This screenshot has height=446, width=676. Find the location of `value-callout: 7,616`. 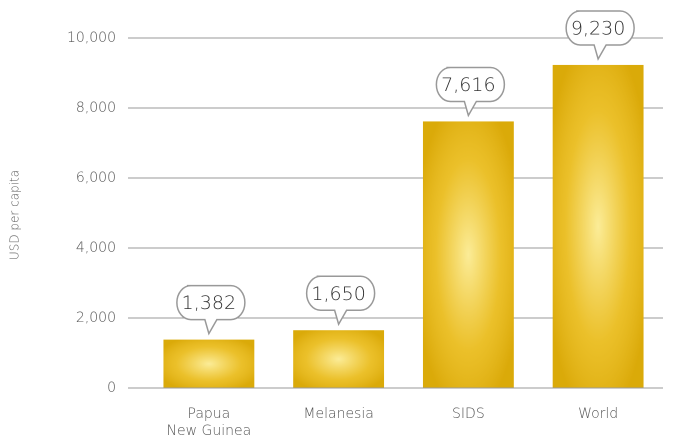

value-callout: 7,616 is located at coordinates (470, 92).